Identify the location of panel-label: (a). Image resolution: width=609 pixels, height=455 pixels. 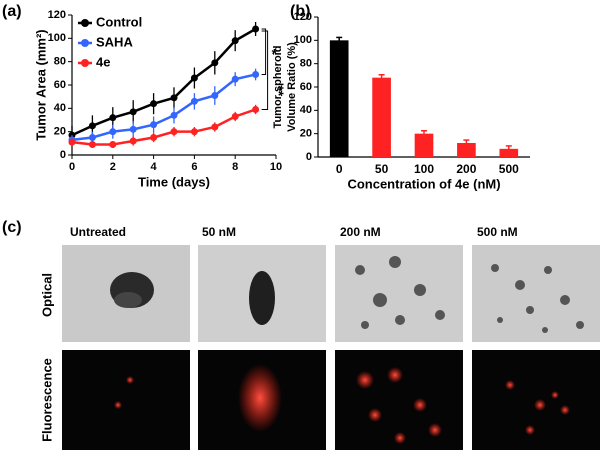
(12, 11).